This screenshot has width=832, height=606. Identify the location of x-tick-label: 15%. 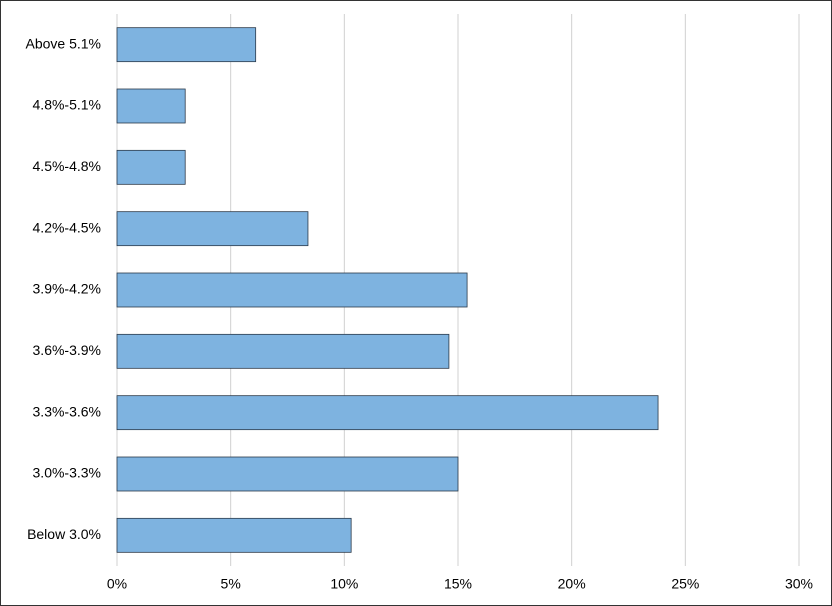
(458, 584).